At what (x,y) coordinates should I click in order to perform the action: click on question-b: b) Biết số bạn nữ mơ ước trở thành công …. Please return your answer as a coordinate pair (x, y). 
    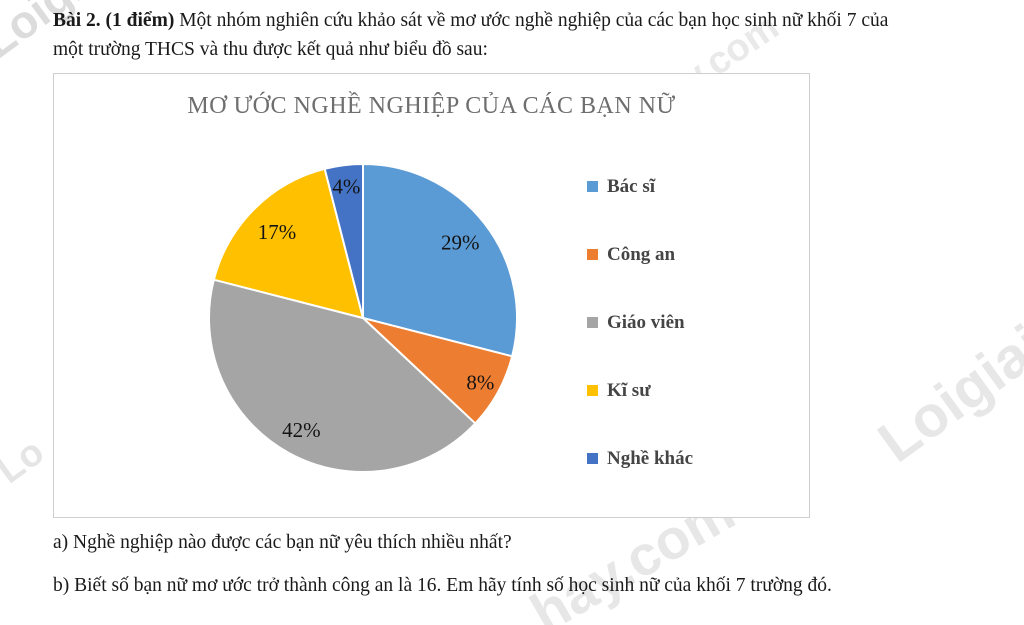
    Looking at the image, I should click on (442, 585).